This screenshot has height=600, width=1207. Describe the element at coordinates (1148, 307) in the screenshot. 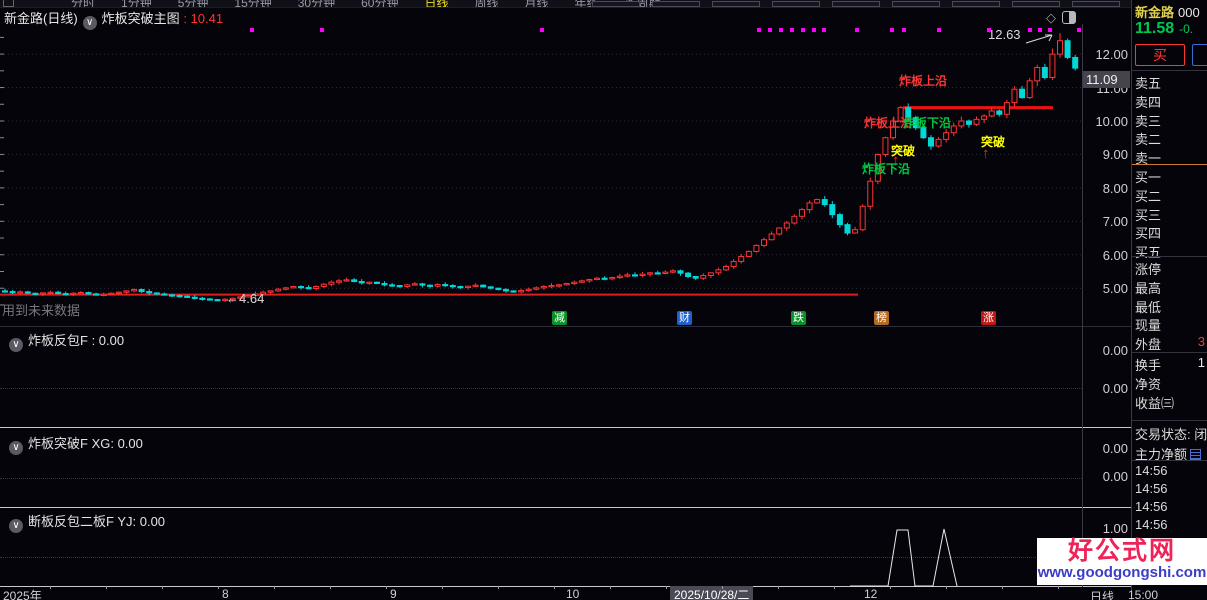

I see `stat-2: 最低` at that location.